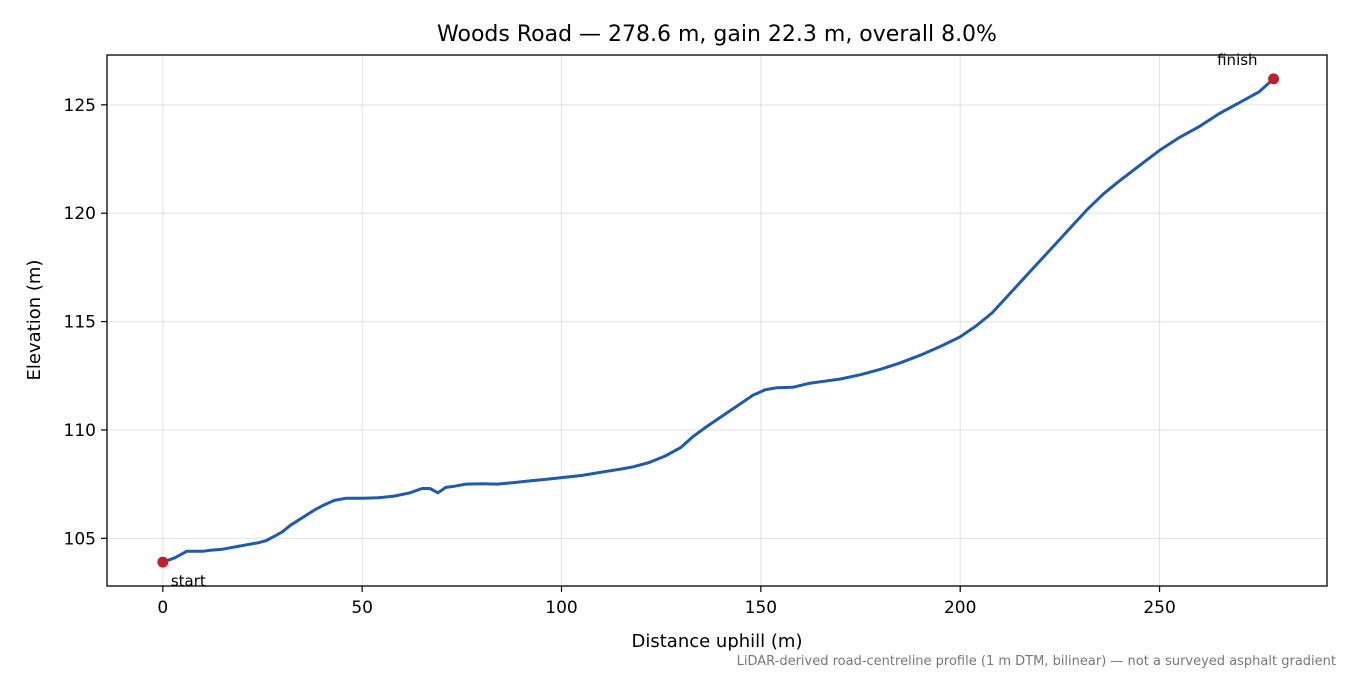 The width and height of the screenshot is (1350, 675). What do you see at coordinates (362, 608) in the screenshot?
I see `x-tick-label: 50` at bounding box center [362, 608].